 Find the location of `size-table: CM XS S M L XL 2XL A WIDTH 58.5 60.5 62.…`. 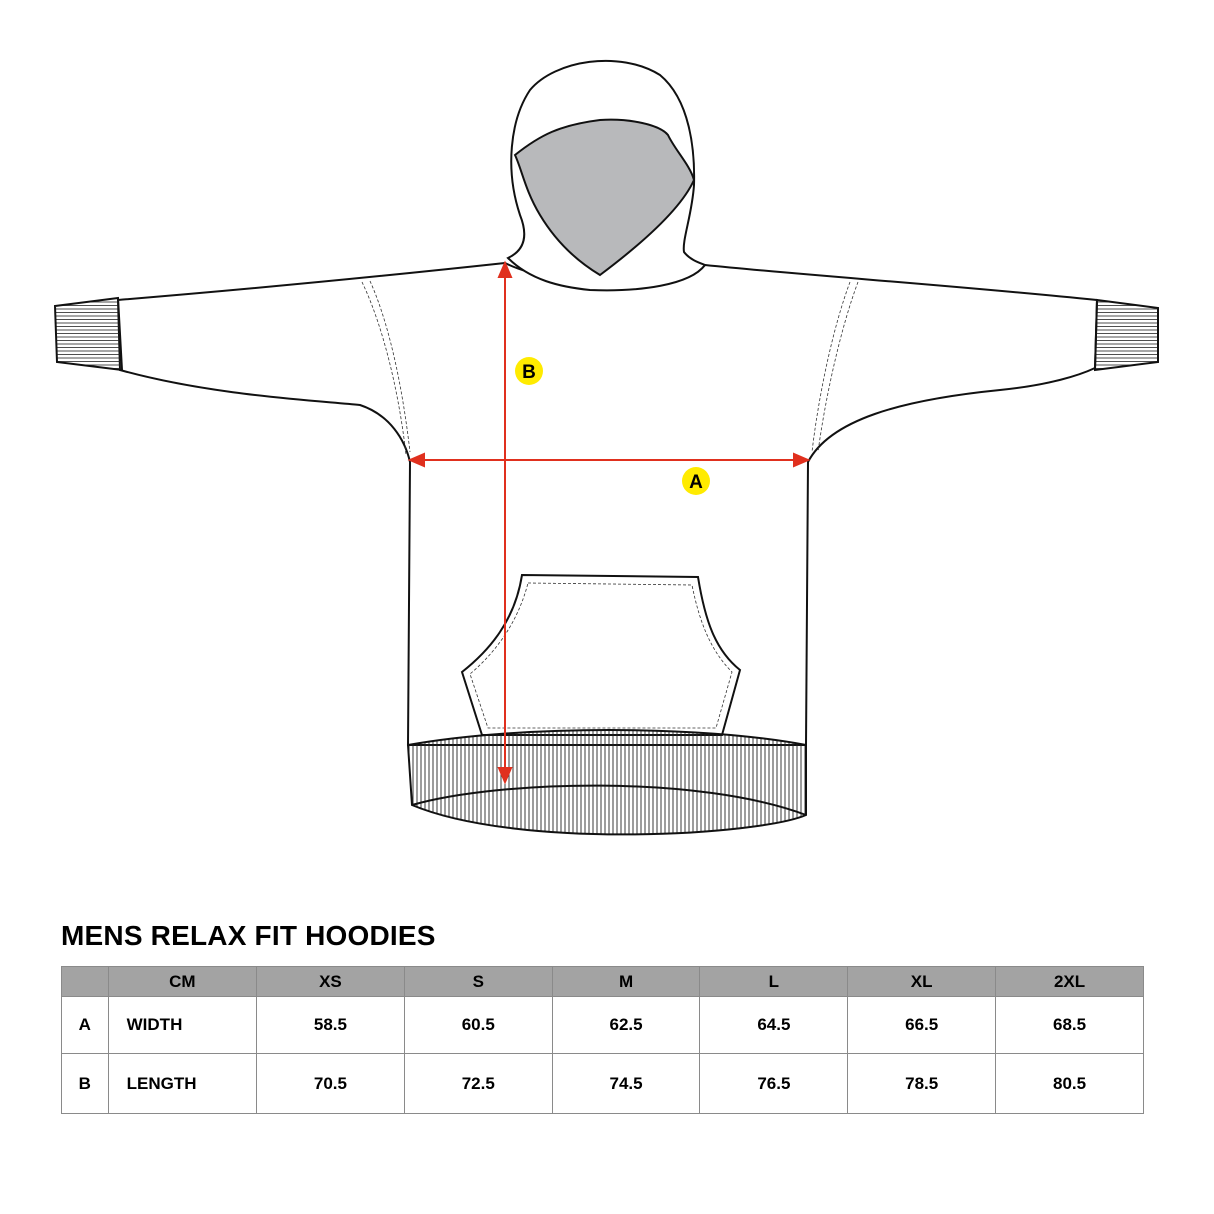

size-table: CM XS S M L XL 2XL A WIDTH 58.5 60.5 62.… is located at coordinates (602, 1040).